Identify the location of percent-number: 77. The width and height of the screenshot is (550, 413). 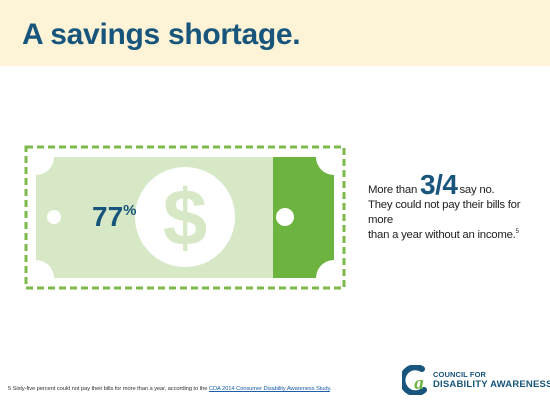
(107, 216).